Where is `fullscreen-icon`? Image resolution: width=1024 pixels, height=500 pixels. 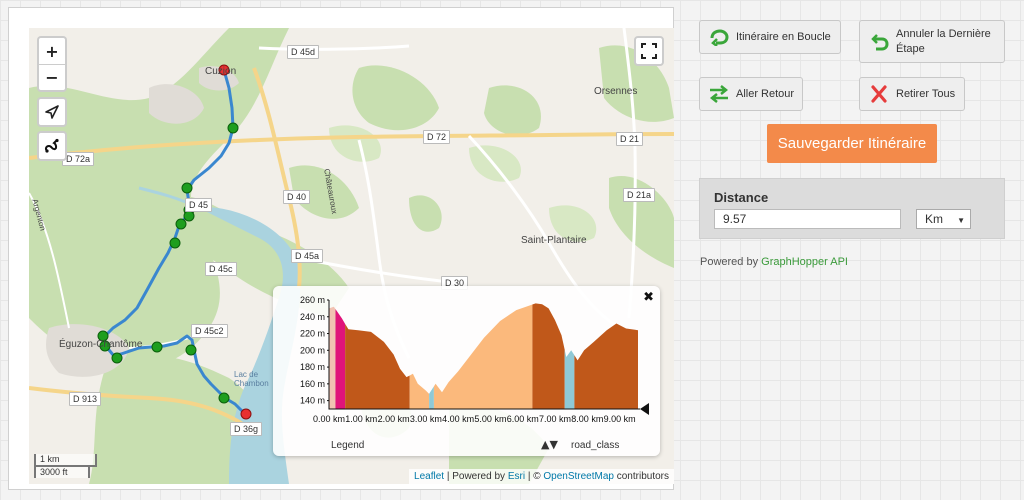 fullscreen-icon is located at coordinates (649, 51).